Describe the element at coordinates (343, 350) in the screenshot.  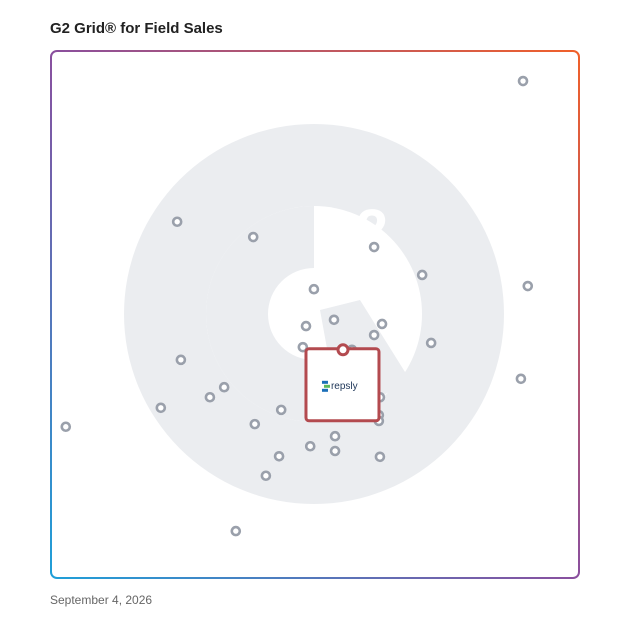
I see `highlight-point` at that location.